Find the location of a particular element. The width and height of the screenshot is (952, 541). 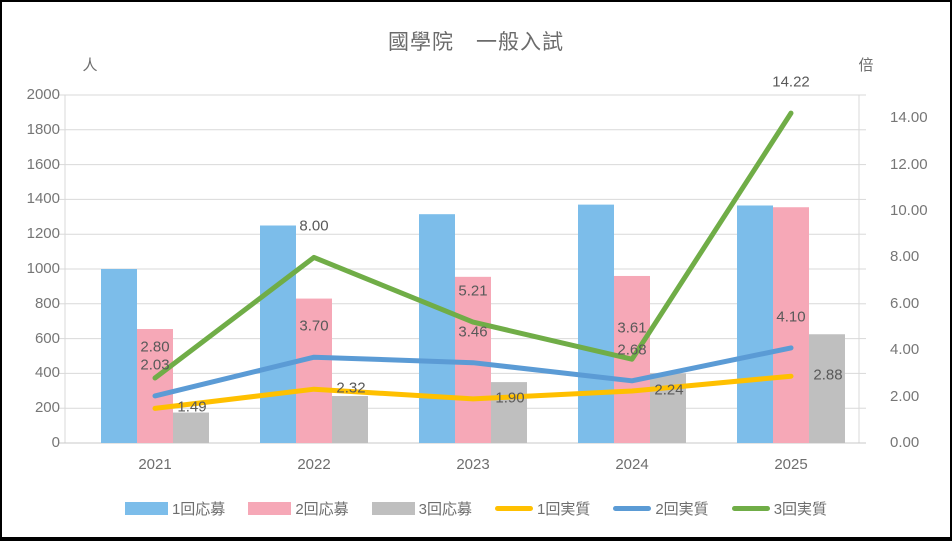

y-left-tick-label: 800 is located at coordinates (47, 303).